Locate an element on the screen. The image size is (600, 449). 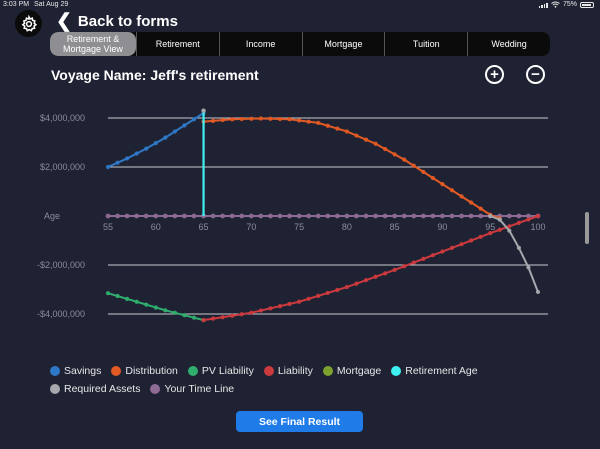
status-right: 75% is located at coordinates (566, 4).